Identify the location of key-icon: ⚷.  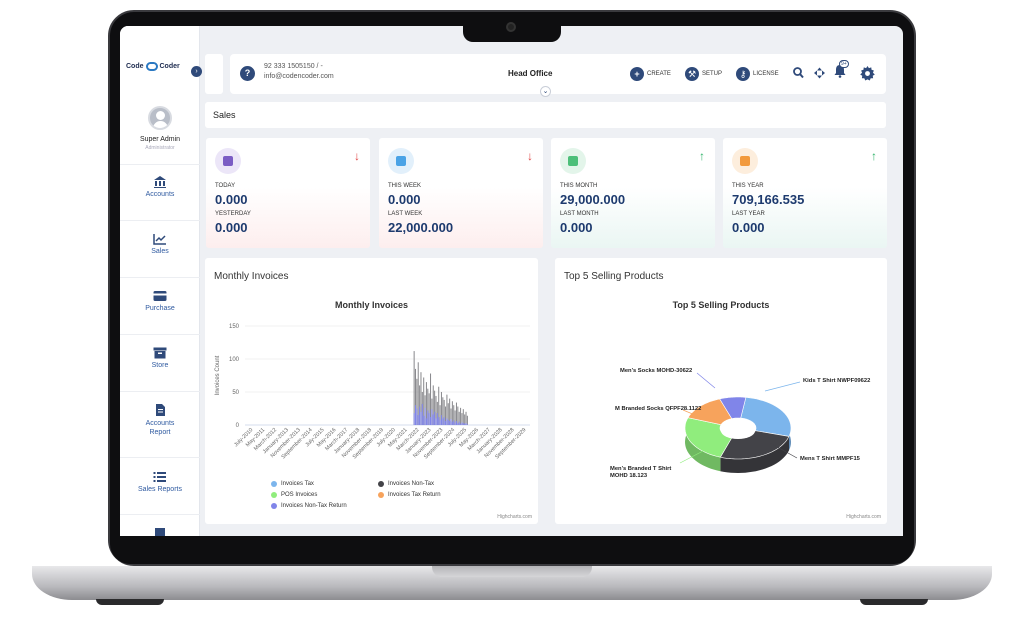
(743, 74).